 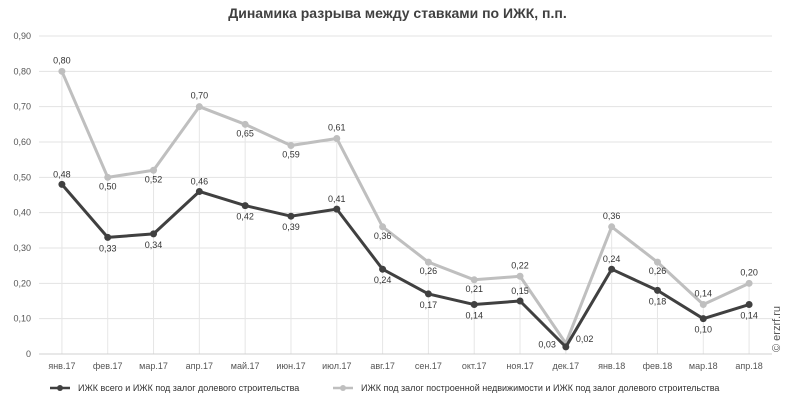 I want to click on data-label: 0,80, so click(x=62, y=60).